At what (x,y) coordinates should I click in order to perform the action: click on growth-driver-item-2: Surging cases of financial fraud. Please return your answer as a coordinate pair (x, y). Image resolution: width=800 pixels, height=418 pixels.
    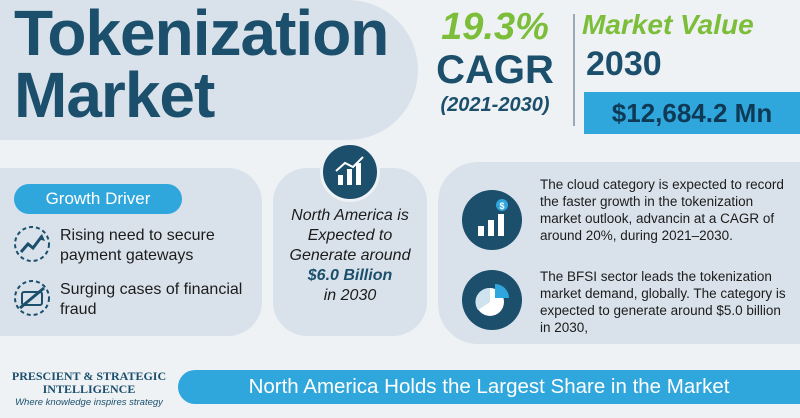
    Looking at the image, I should click on (151, 299).